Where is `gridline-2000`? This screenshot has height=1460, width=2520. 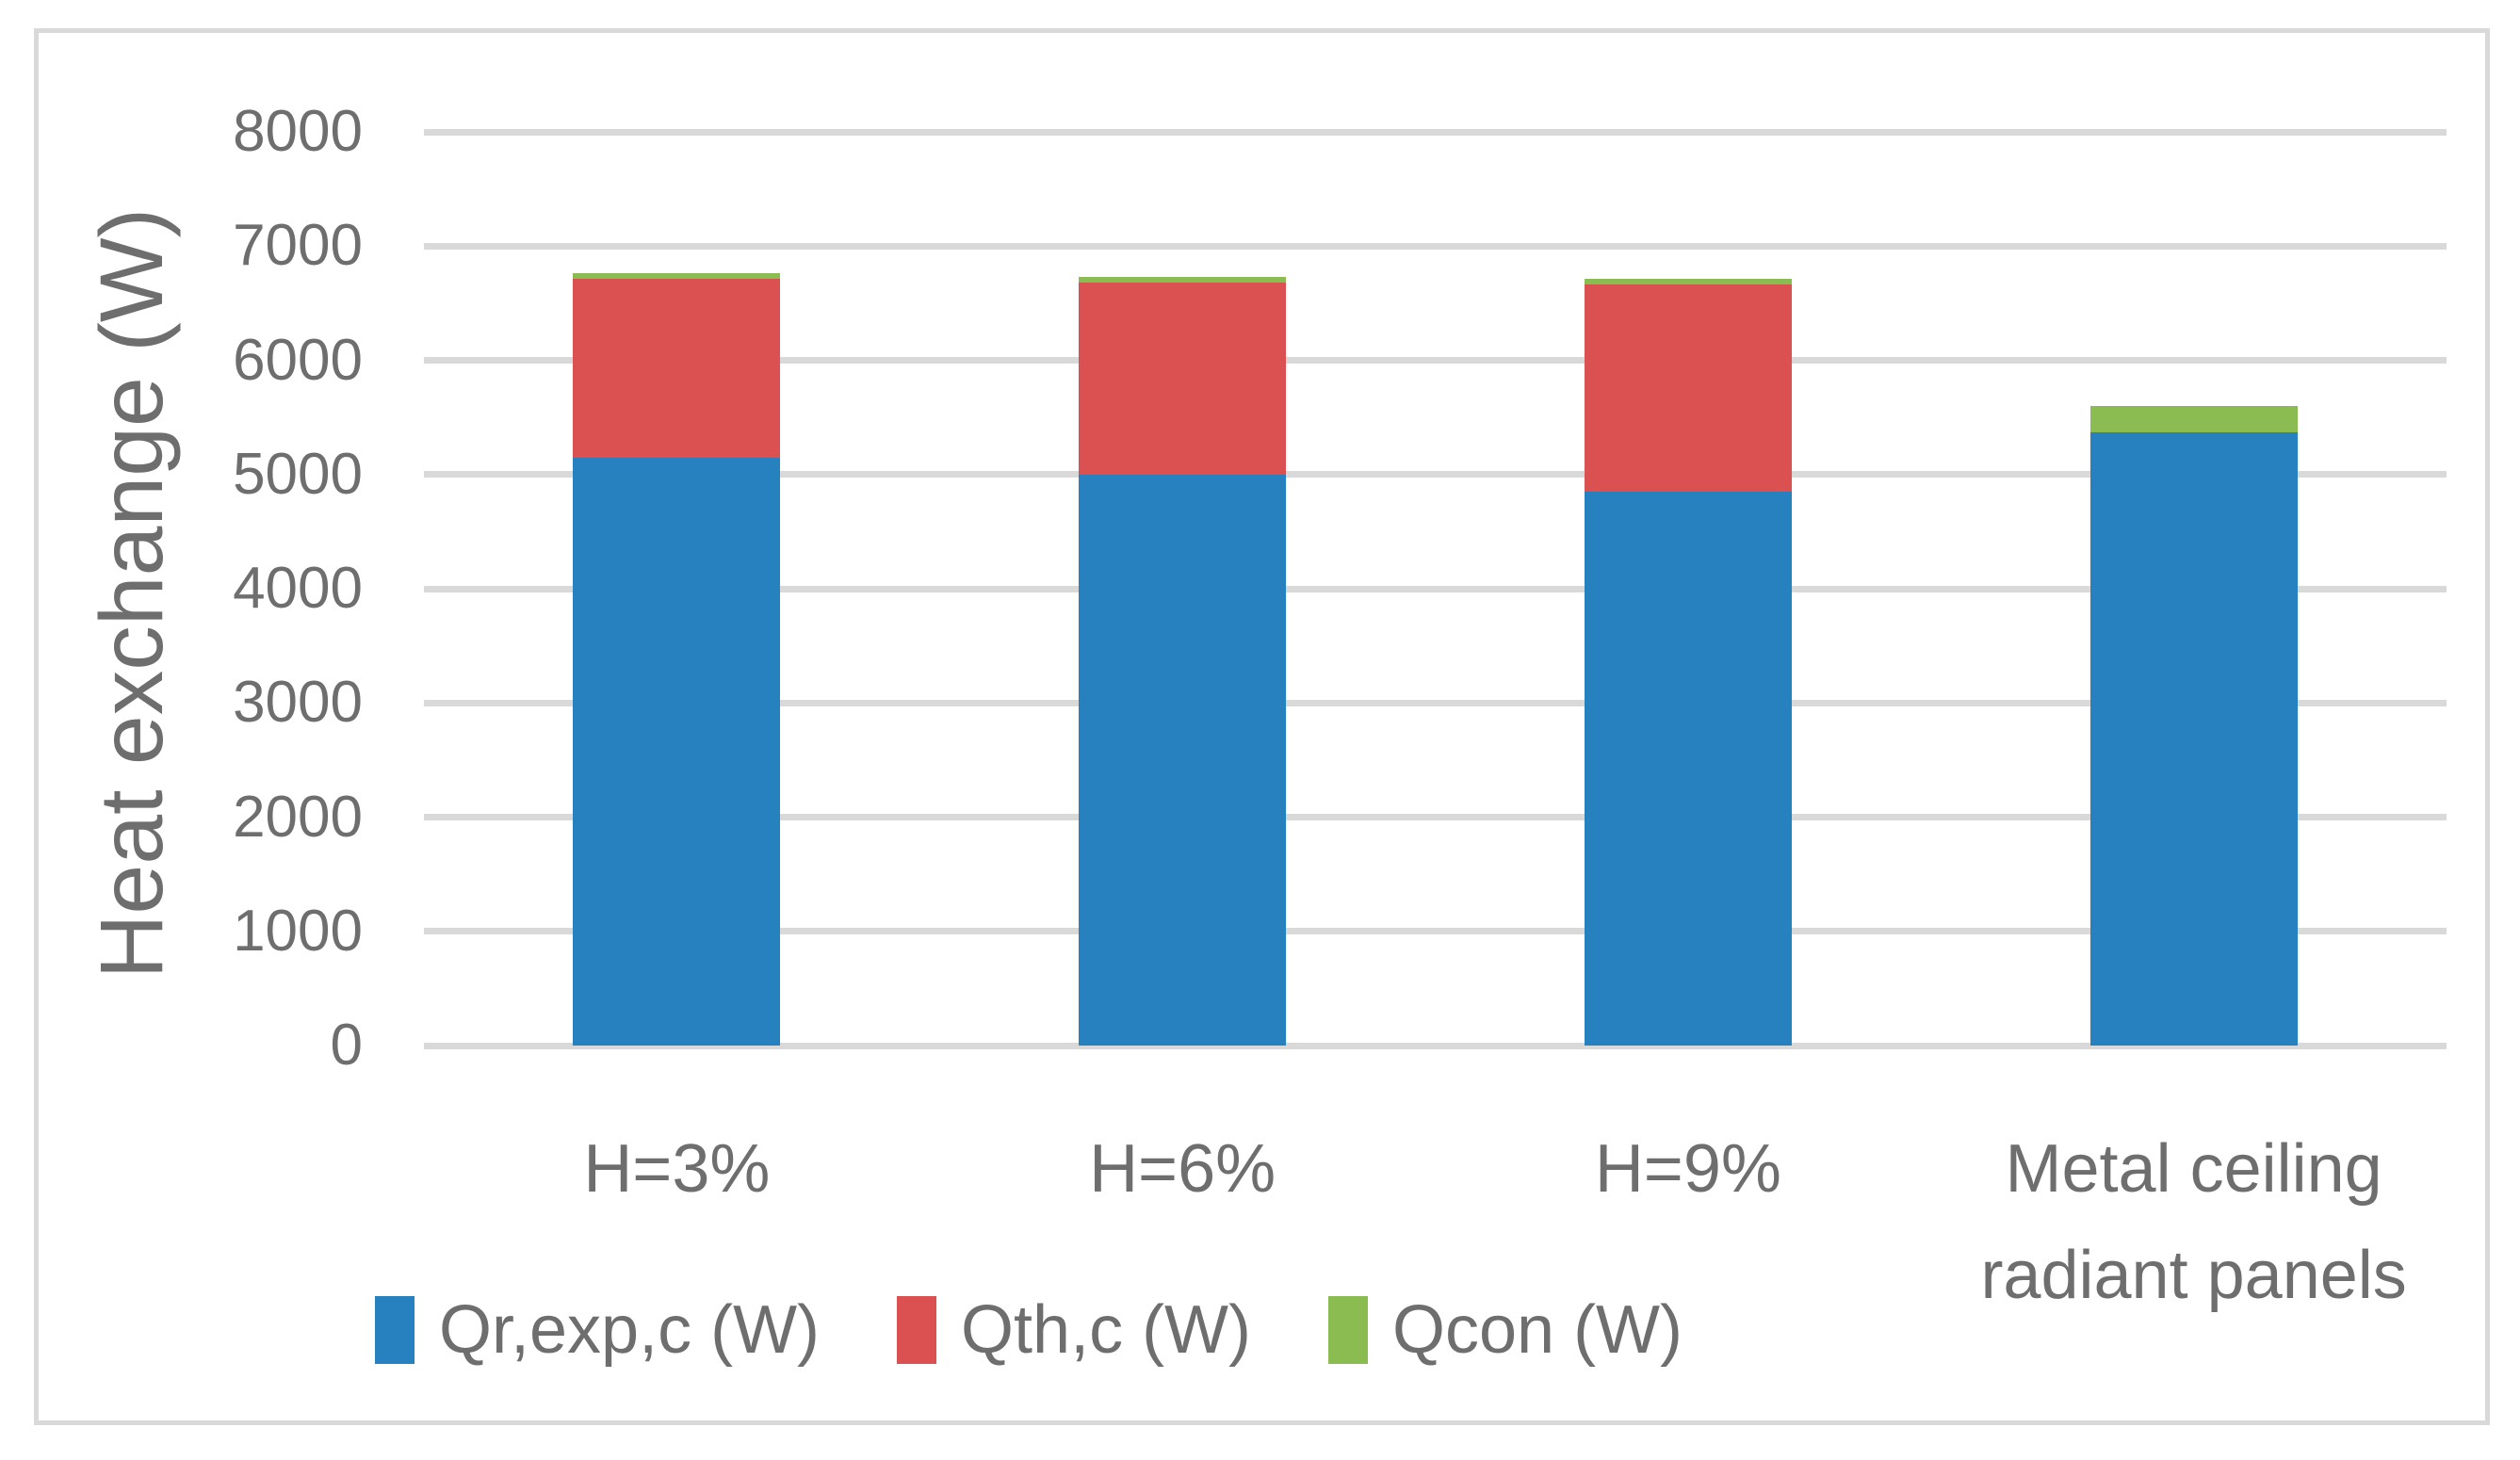 gridline-2000 is located at coordinates (1435, 817).